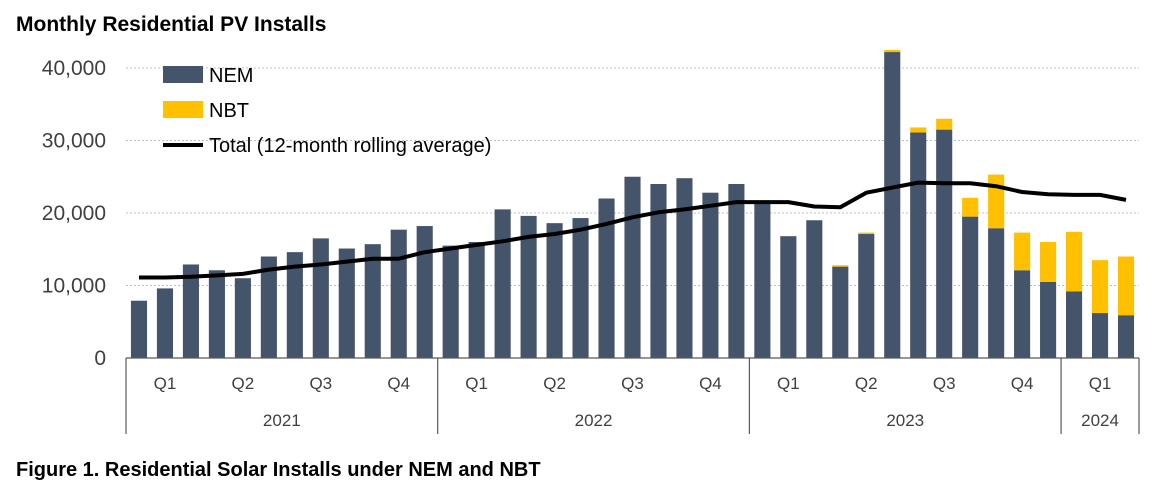 This screenshot has width=1168, height=497. I want to click on x-year-label: 2021, so click(282, 420).